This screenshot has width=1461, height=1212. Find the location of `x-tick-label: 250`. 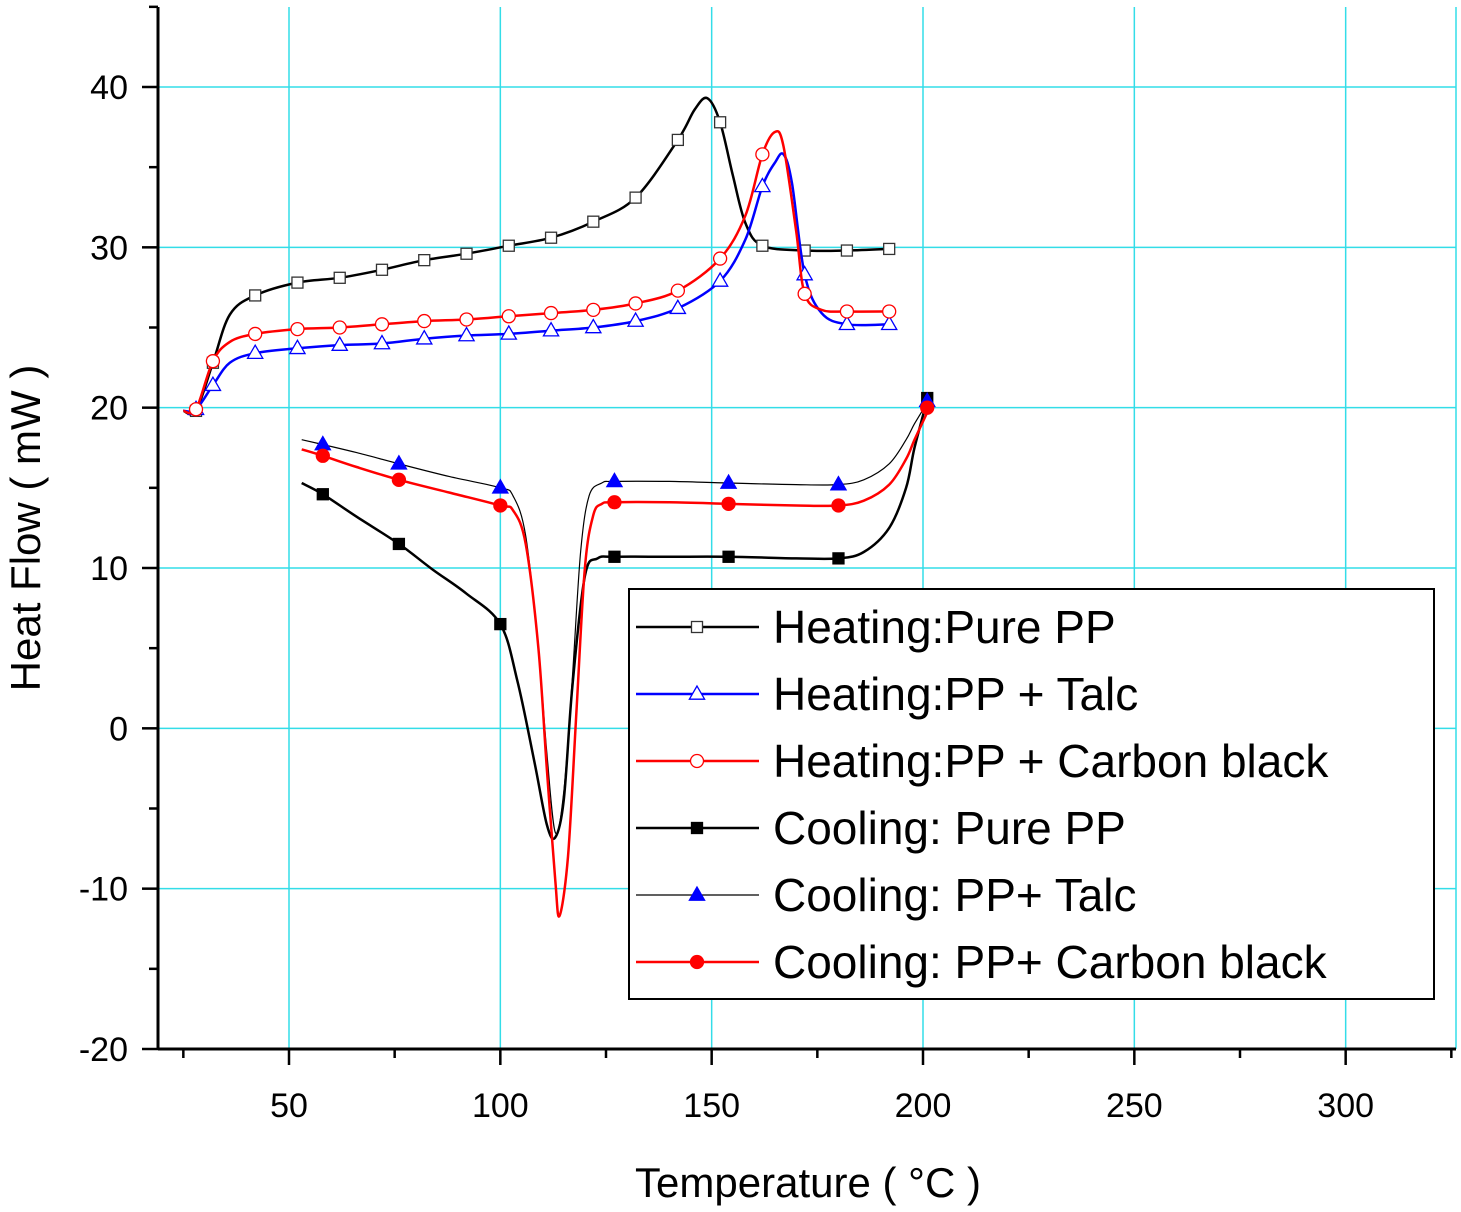

x-tick-label: 250 is located at coordinates (1134, 1106).